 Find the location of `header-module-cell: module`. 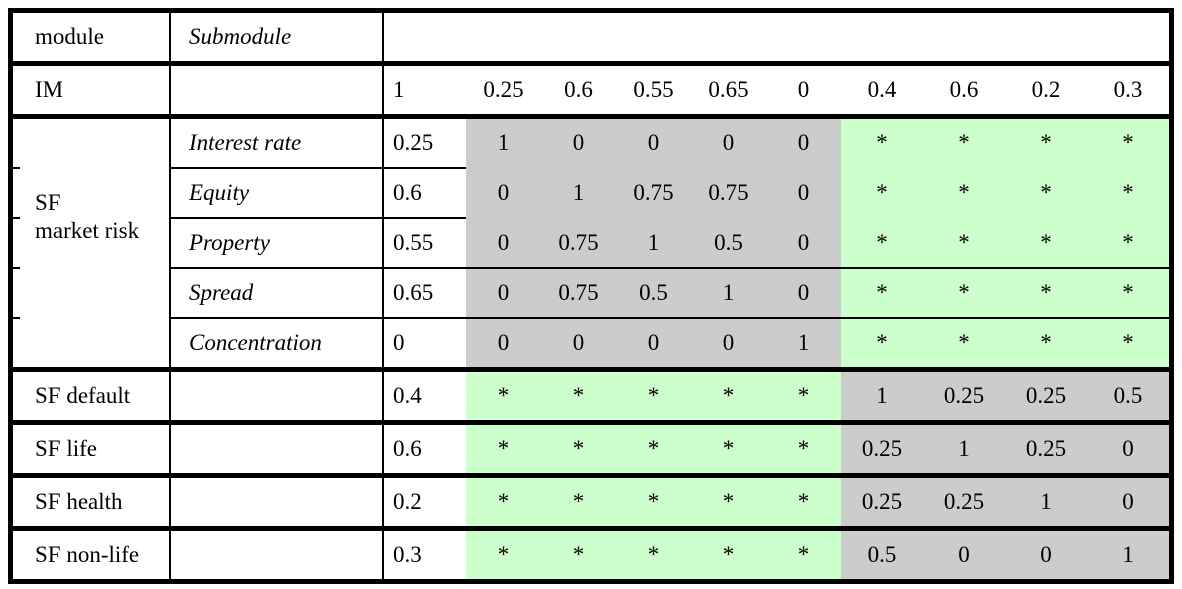

header-module-cell: module is located at coordinates (92, 37).